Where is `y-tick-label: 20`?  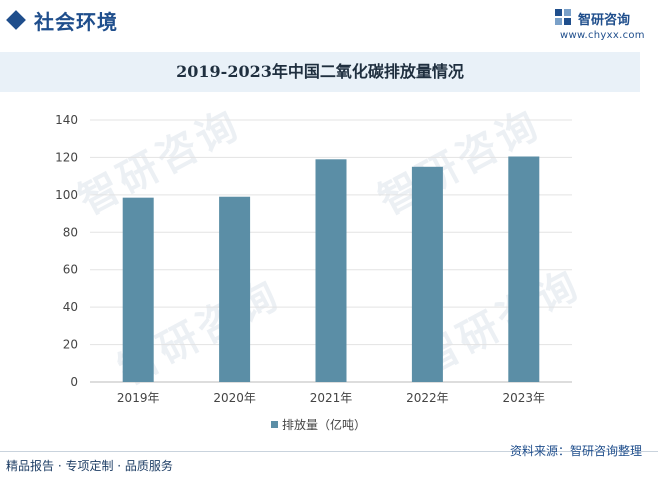
y-tick-label: 20 is located at coordinates (70, 345).